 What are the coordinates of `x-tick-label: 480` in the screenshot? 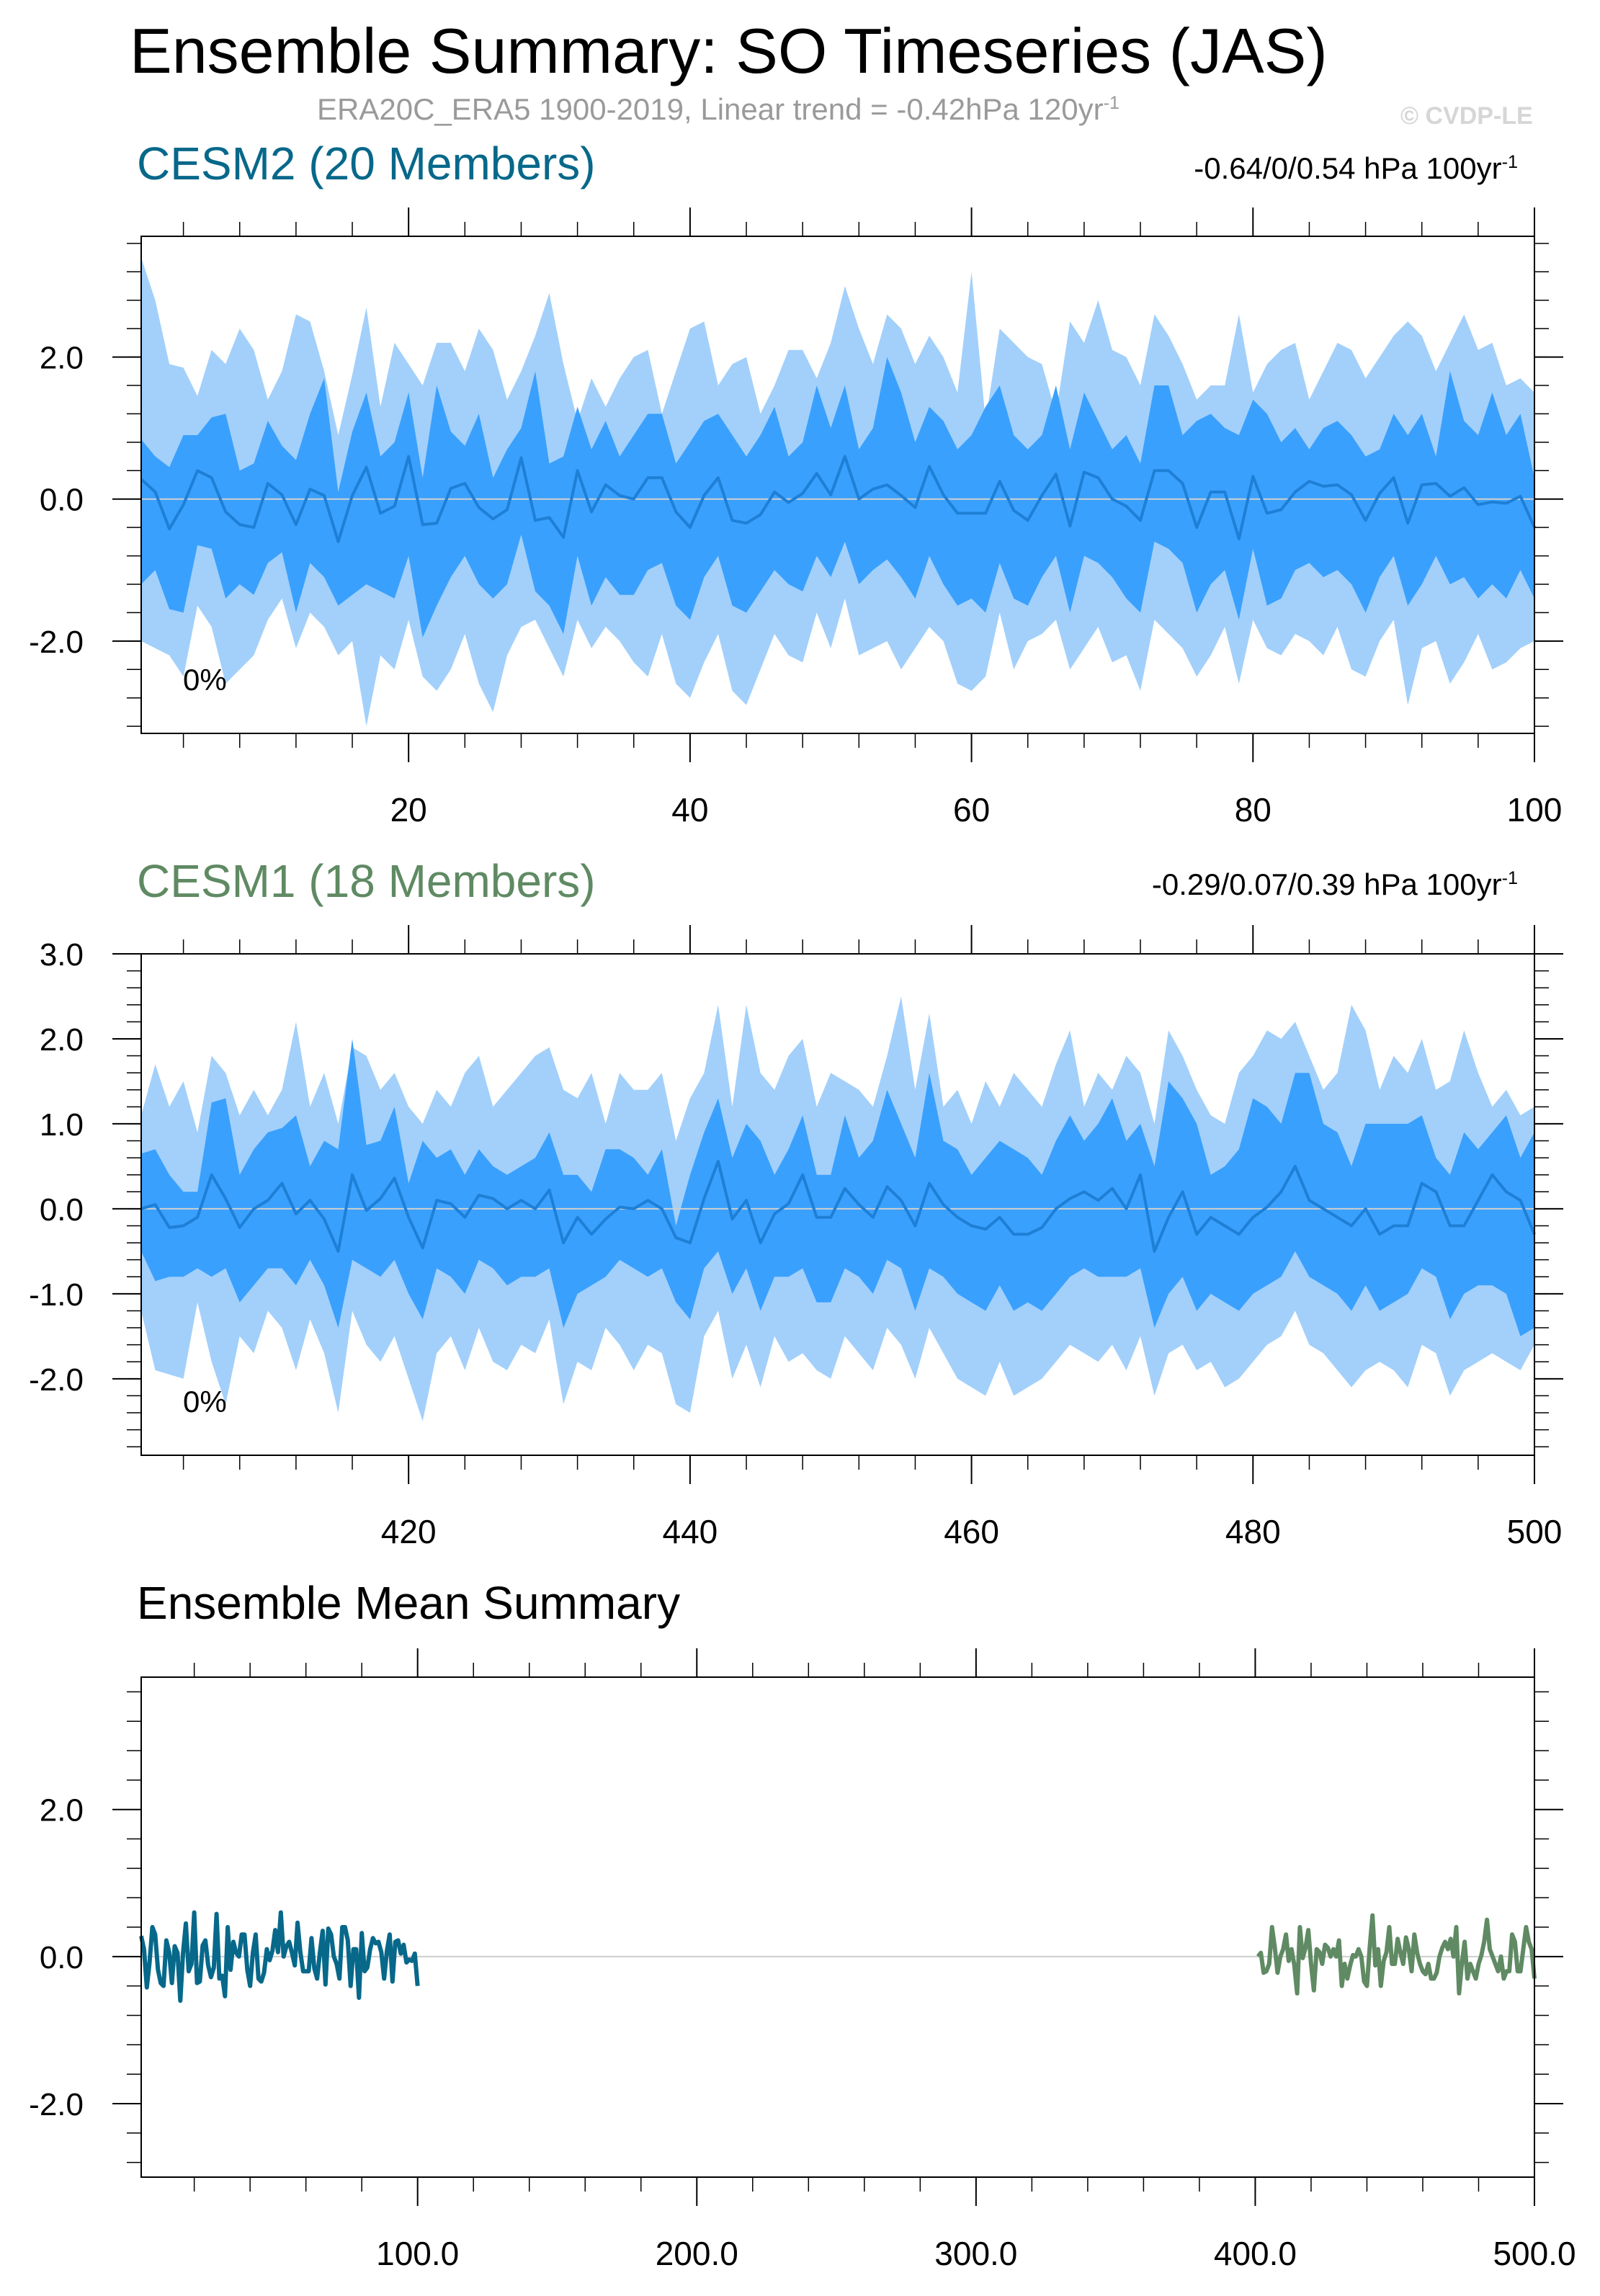 It's located at (1253, 1531).